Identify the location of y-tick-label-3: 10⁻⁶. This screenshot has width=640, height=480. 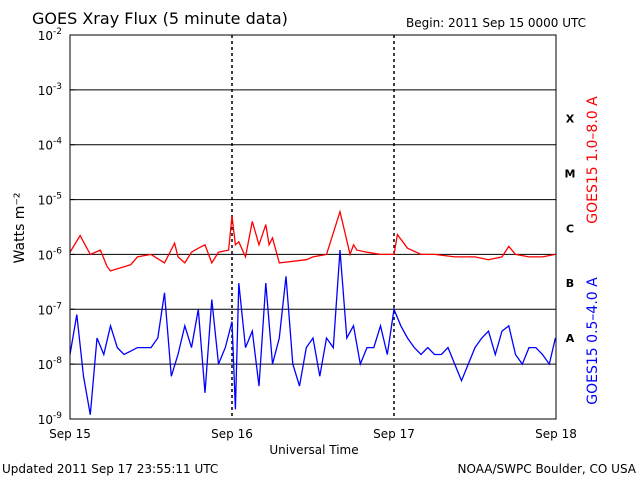
(50, 254).